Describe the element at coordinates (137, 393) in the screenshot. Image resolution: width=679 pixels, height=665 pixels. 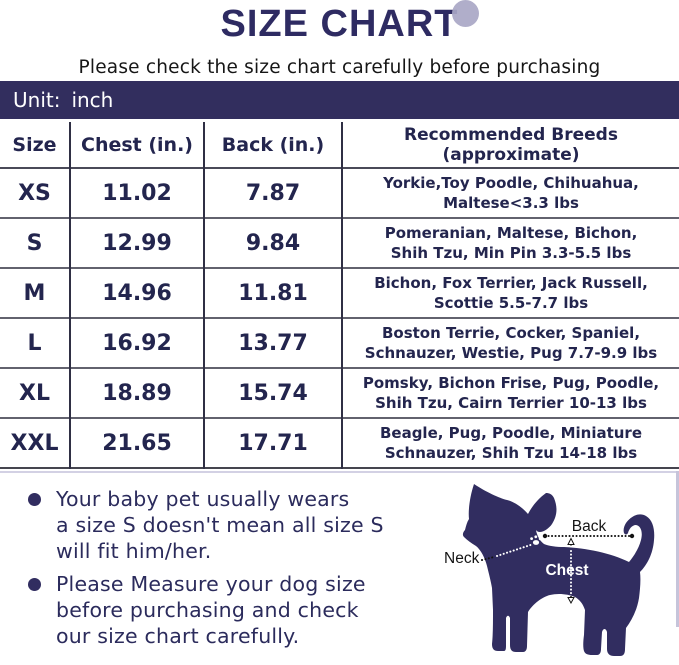
I see `chest-value: 18.89` at that location.